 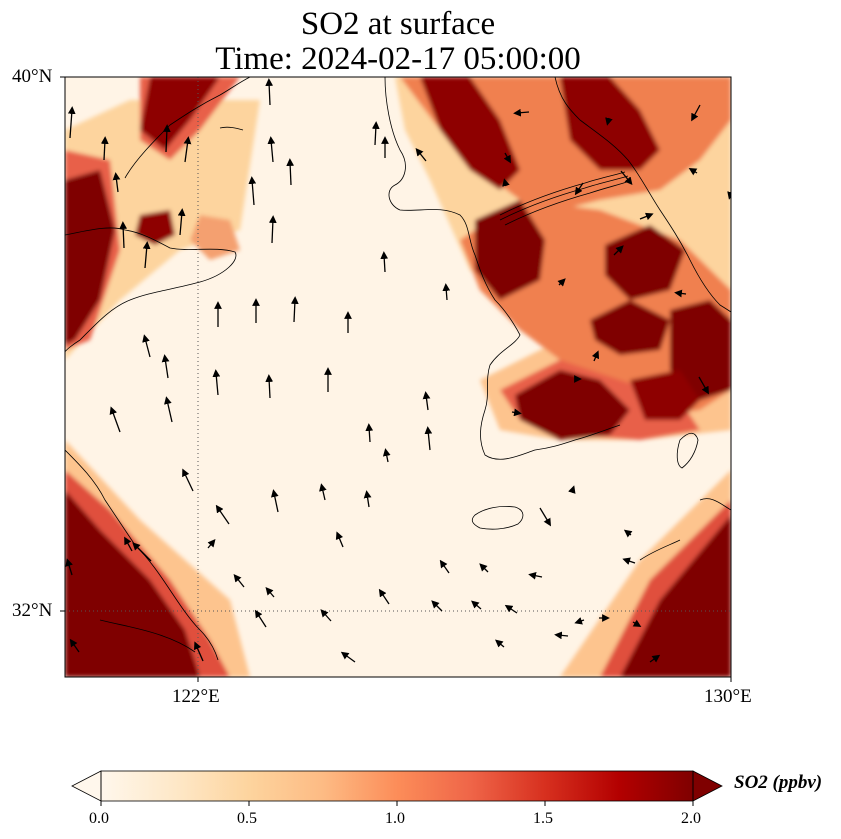 I want to click on colorbar-tick-0: 0.0, so click(x=99, y=818).